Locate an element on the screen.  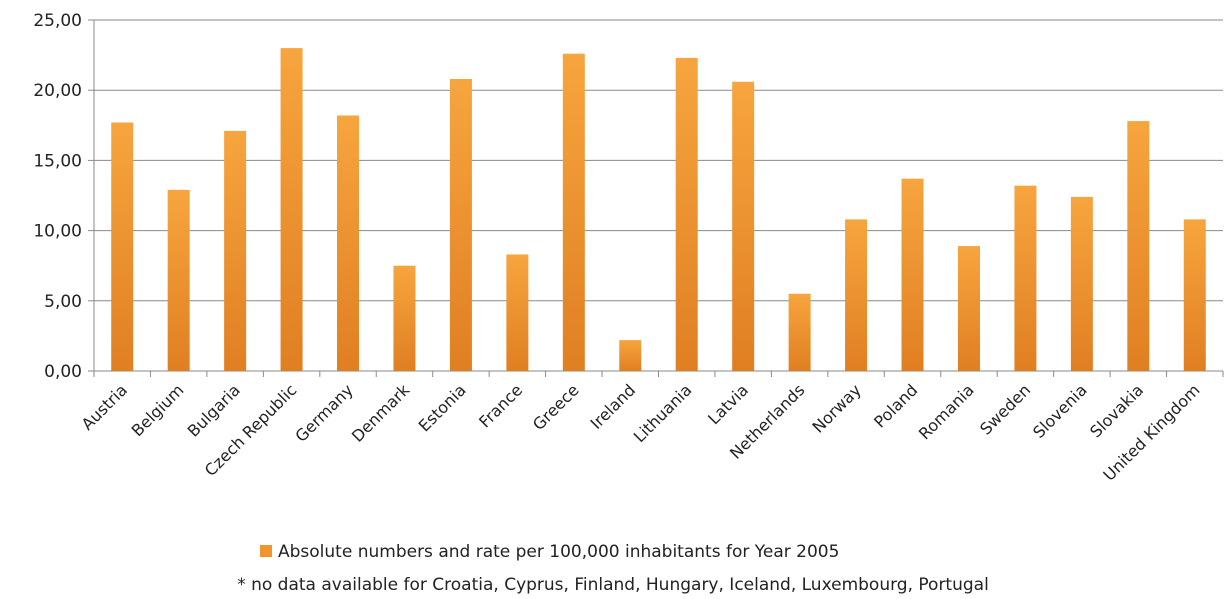
y-tick-label: 10,00 is located at coordinates (57, 232).